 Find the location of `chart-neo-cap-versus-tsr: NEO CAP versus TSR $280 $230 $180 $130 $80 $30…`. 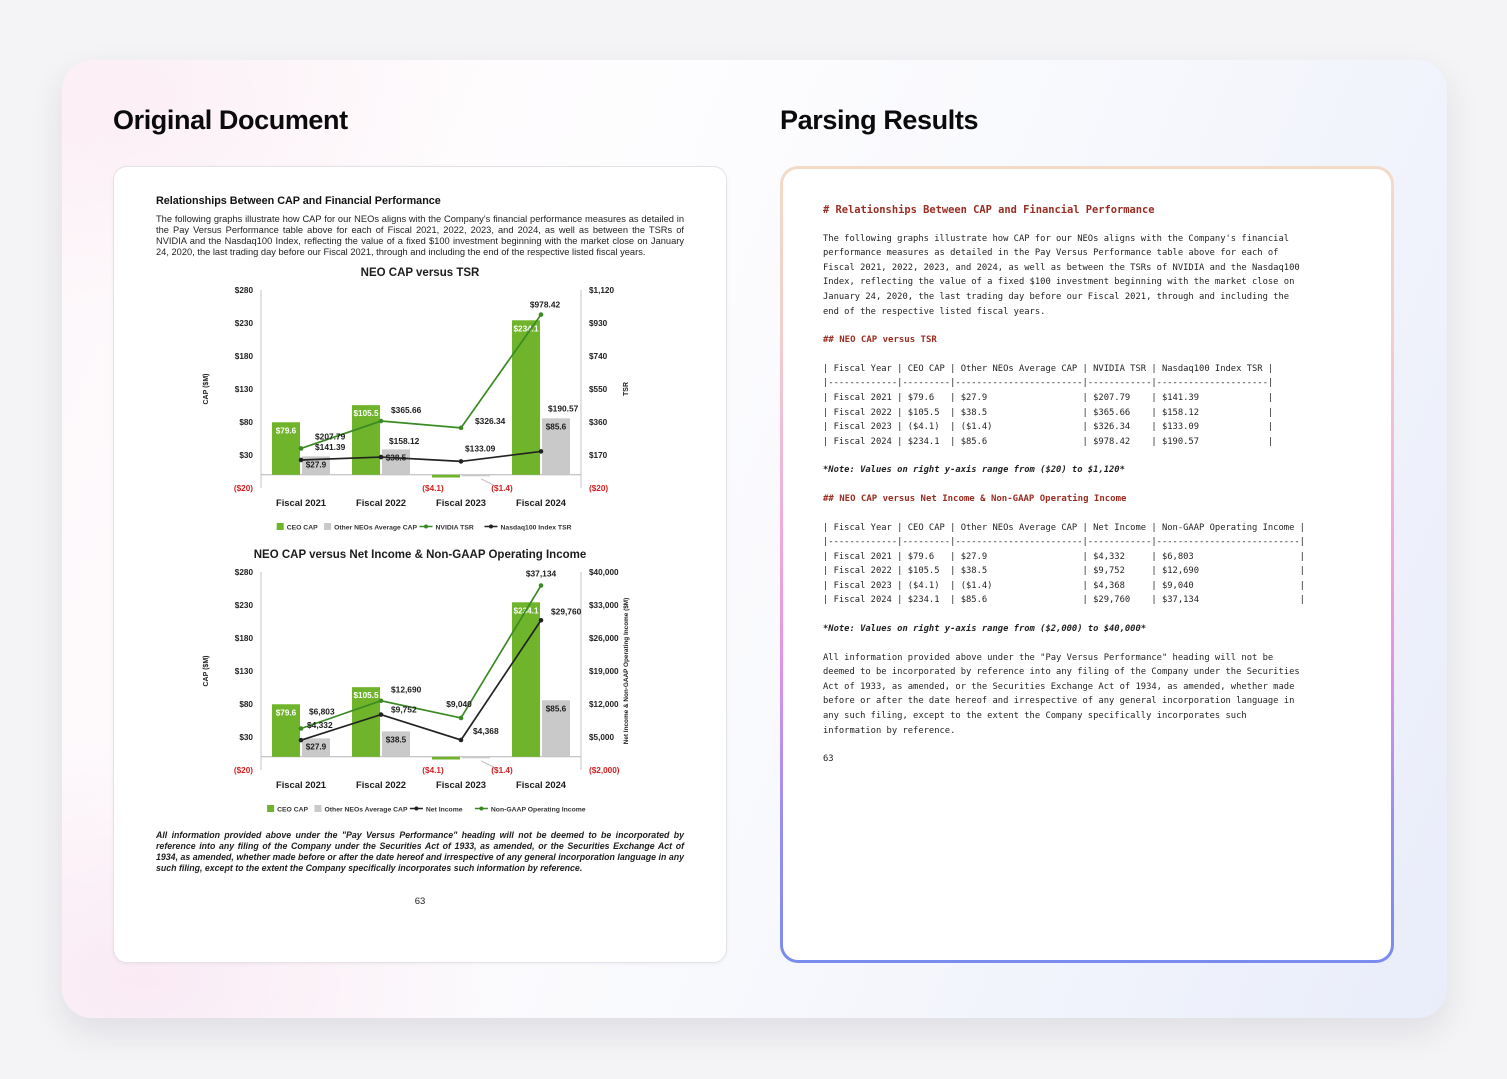

chart-neo-cap-versus-tsr: NEO CAP versus TSR $280 $230 $180 $130 $80 $30… is located at coordinates (420, 403).